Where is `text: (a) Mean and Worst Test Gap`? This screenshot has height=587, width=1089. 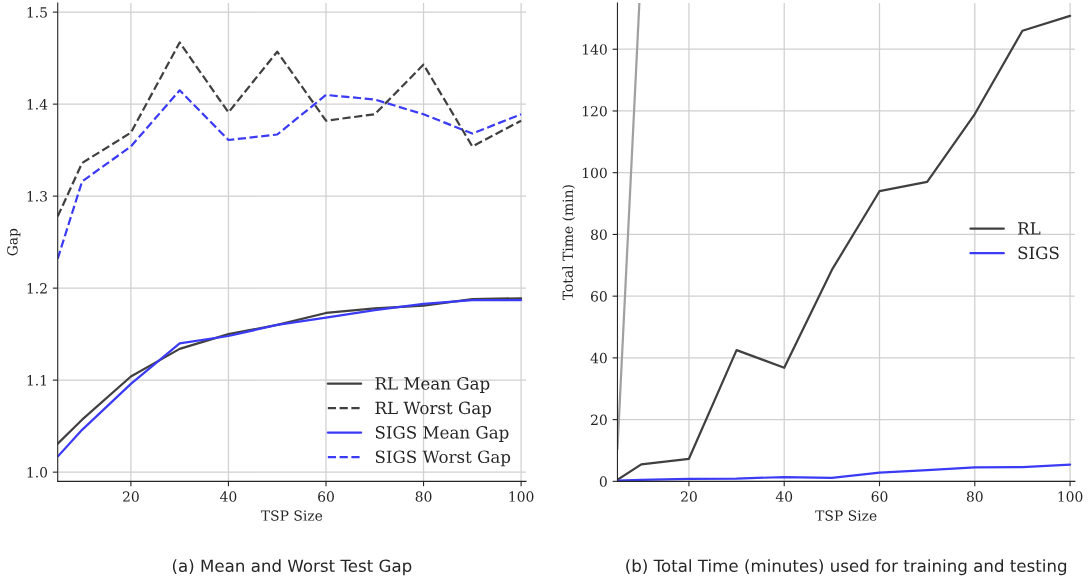
text: (a) Mean and Worst Test Gap is located at coordinates (292, 567).